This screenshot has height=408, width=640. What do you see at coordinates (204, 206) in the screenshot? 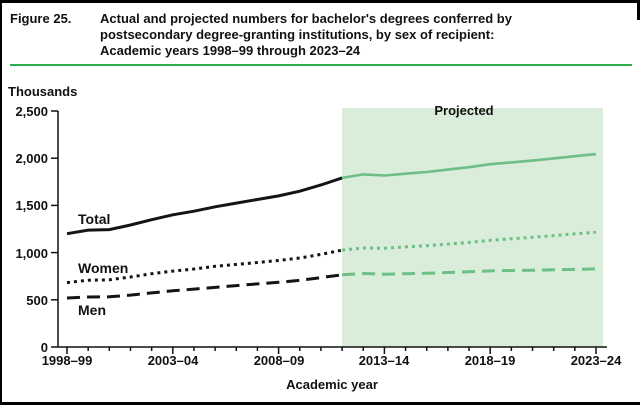
I see `series-total-actual-line` at bounding box center [204, 206].